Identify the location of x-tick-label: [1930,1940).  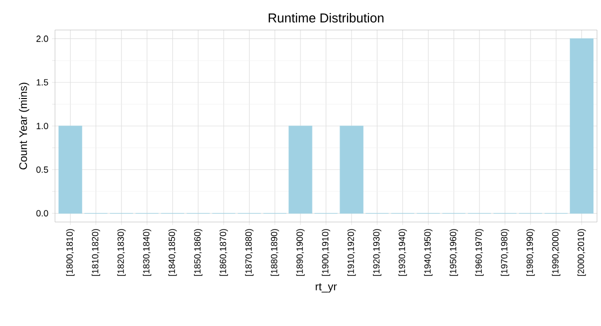
(402, 252).